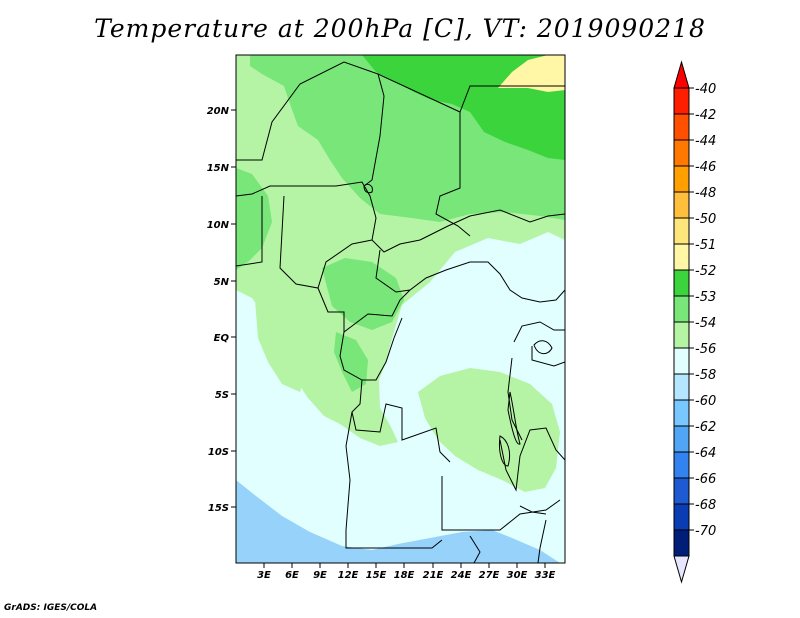  What do you see at coordinates (51, 608) in the screenshot?
I see `grads-credit: GrADS: IGES/COLA` at bounding box center [51, 608].